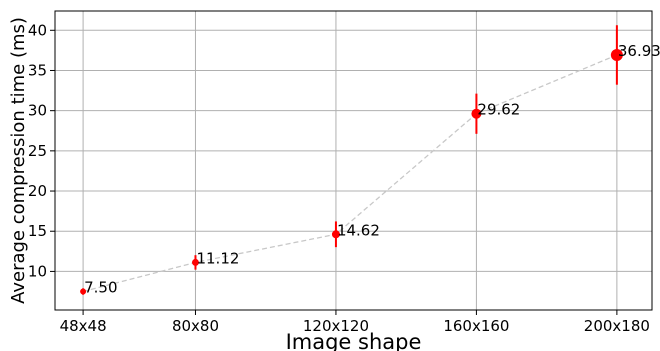 The height and width of the screenshot is (351, 660). Describe the element at coordinates (498, 110) in the screenshot. I see `data-label: 29.62` at that location.